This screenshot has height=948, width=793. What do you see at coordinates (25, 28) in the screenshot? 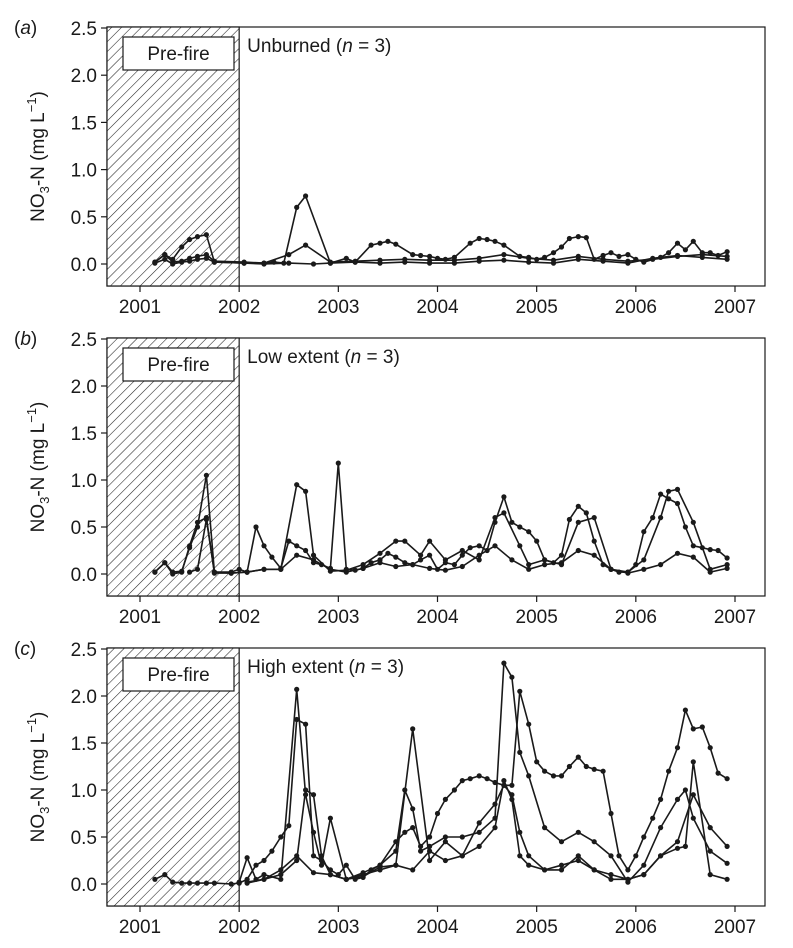
I see `panel-letter: (a)` at bounding box center [25, 28].